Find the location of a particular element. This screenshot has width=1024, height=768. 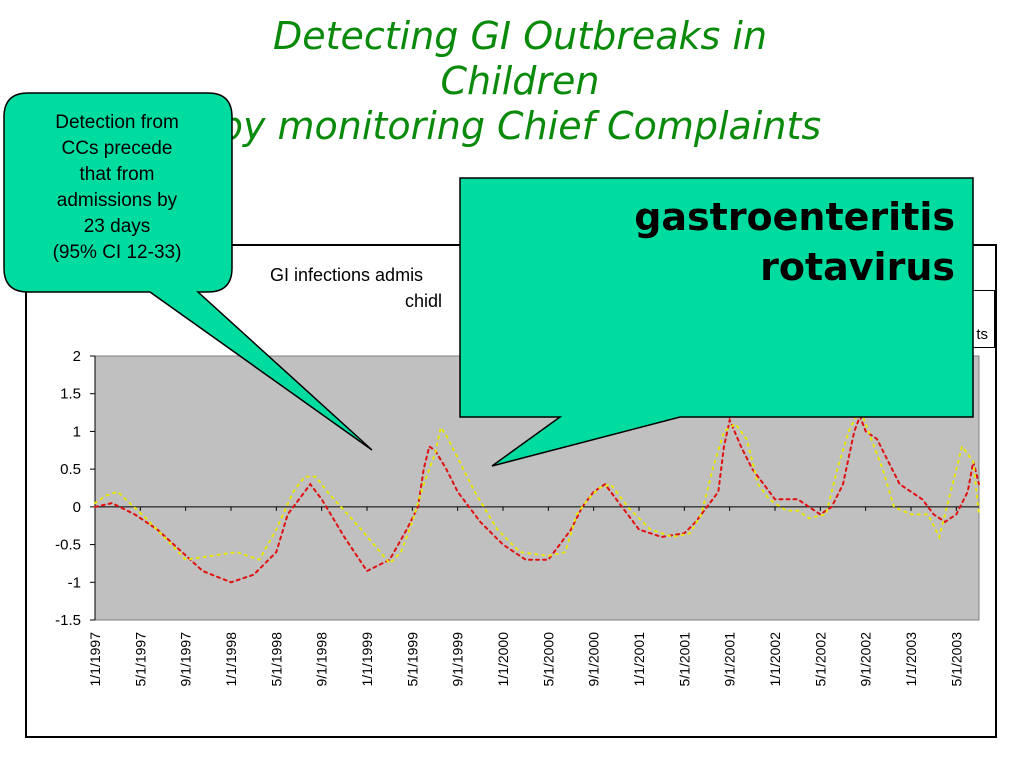

y-tick-label: -0.5 is located at coordinates (68, 545).